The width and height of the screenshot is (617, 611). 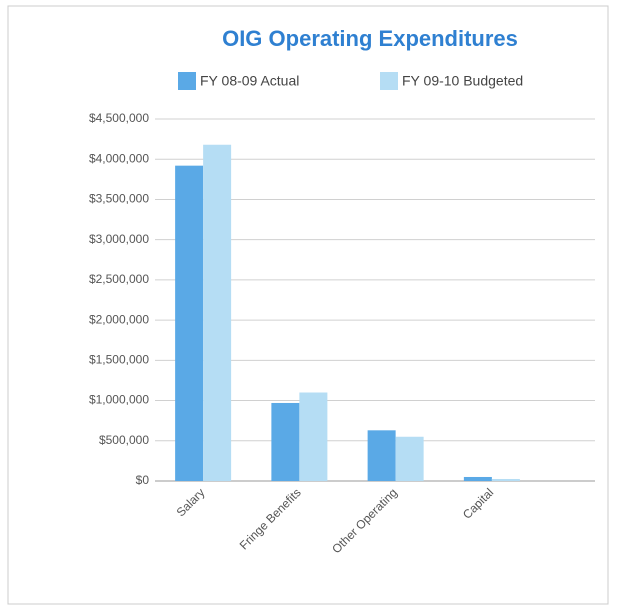 What do you see at coordinates (143, 480) in the screenshot?
I see `y-tick-label: $0` at bounding box center [143, 480].